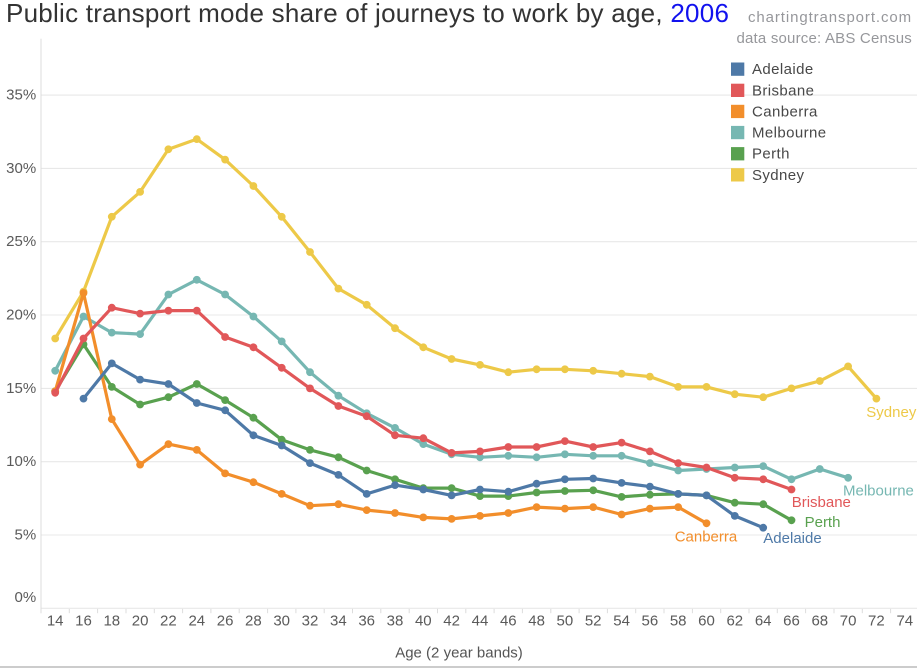 This screenshot has width=917, height=668. I want to click on svg-text: 72, so click(876, 621).